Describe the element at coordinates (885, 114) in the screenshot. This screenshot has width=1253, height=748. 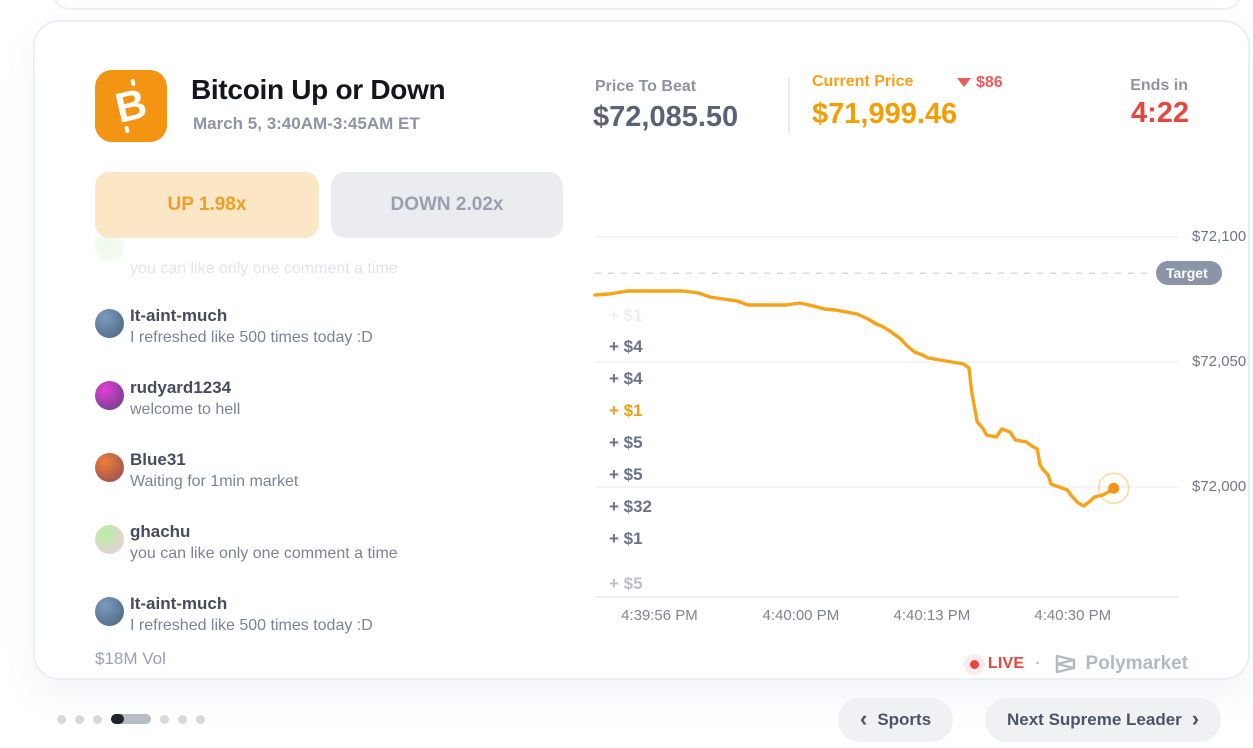
I see `current-price-value: $71,999.46` at that location.